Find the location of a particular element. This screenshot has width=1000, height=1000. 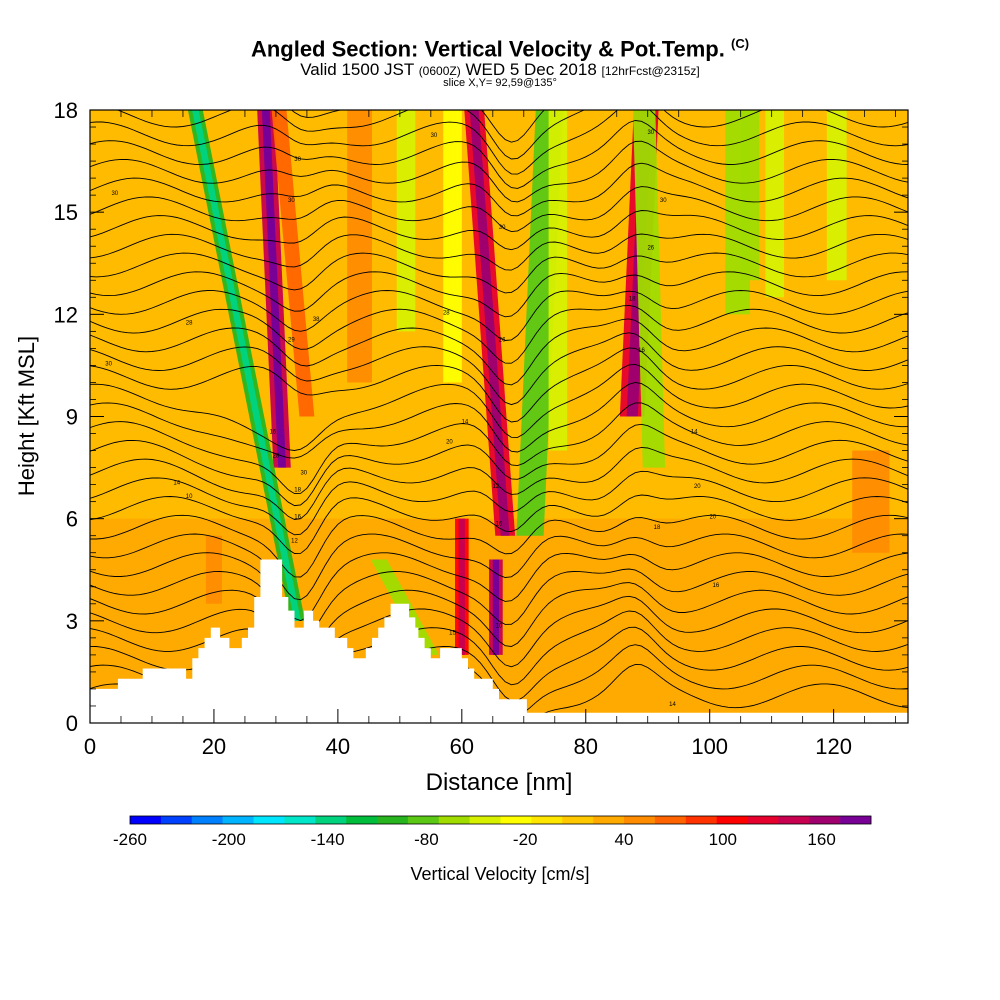

x-tick-label: 40 is located at coordinates (338, 746).